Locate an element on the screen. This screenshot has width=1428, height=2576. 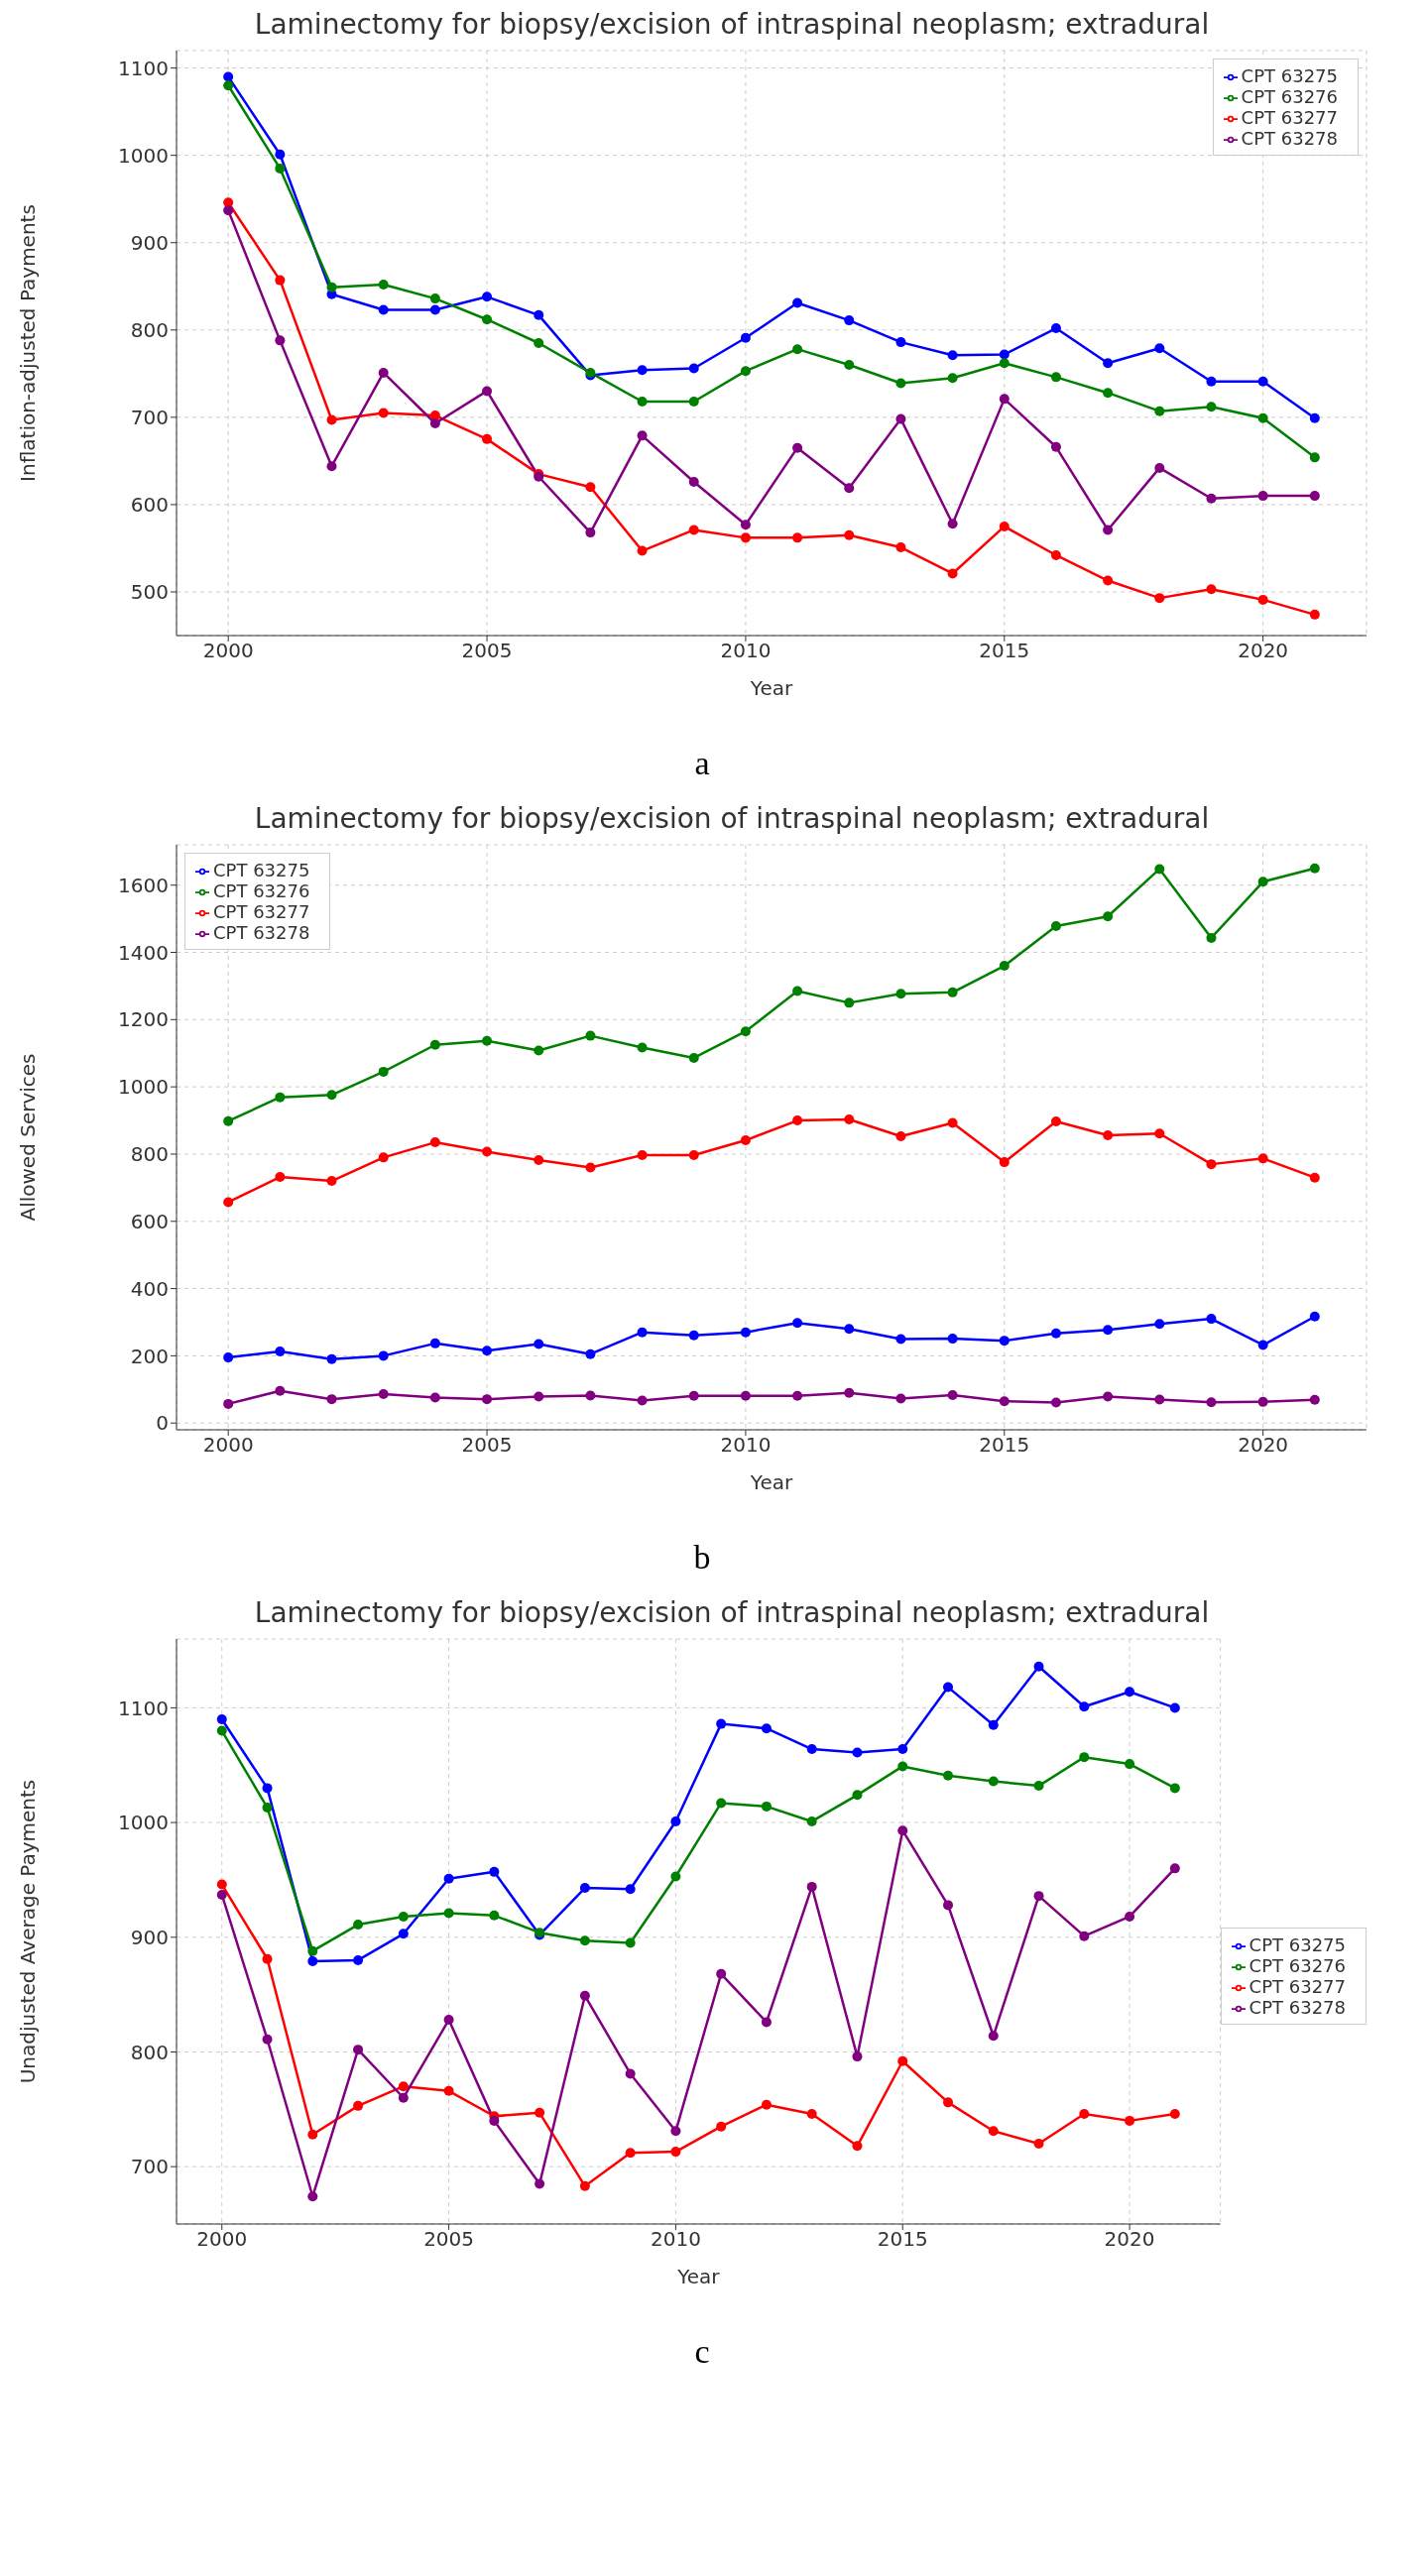
text: b is located at coordinates (702, 1558).